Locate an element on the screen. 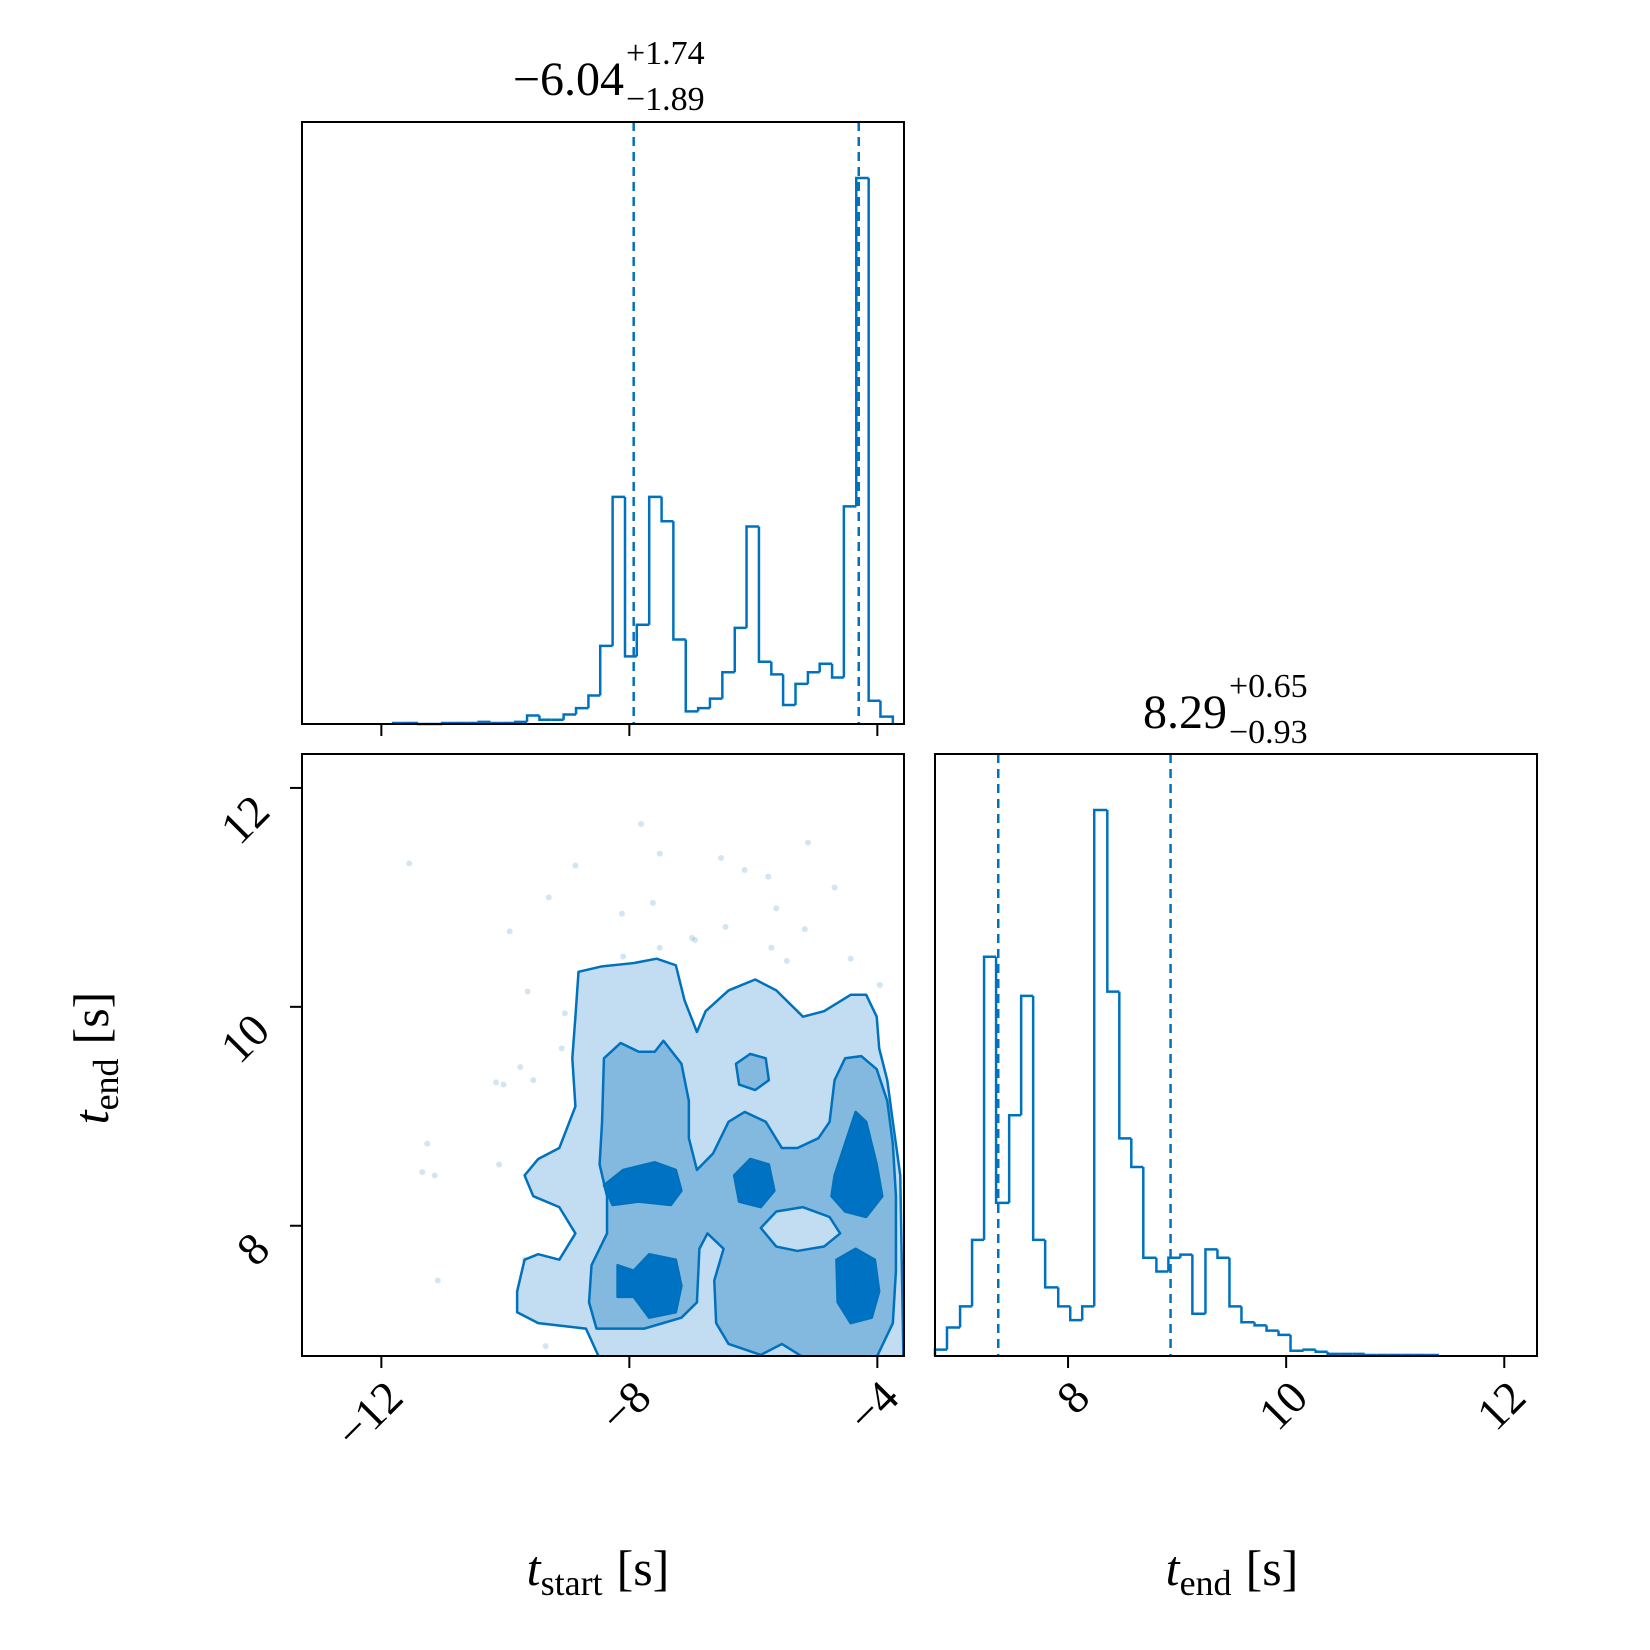 This screenshot has height=1650, width=1650. contour-group is located at coordinates (655, 1088).